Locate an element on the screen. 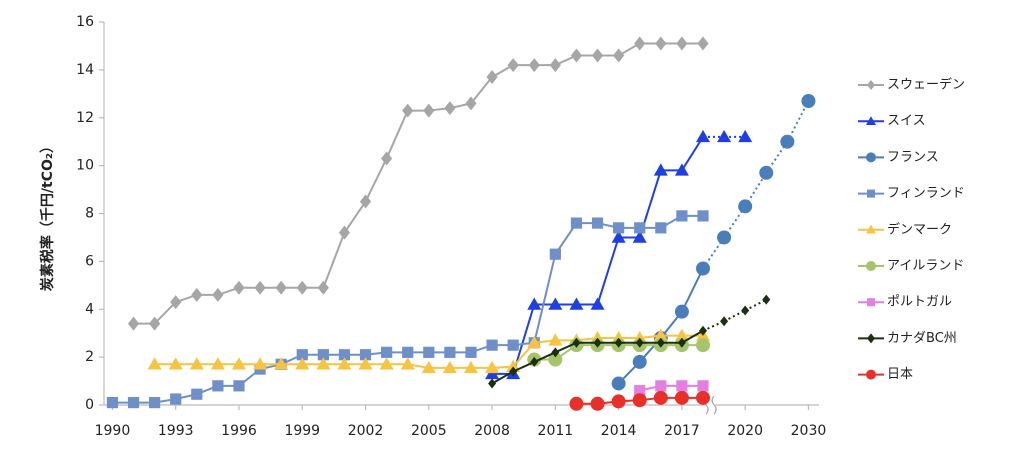 This screenshot has height=472, width=1024. y-tick-label: 14 is located at coordinates (85, 70).